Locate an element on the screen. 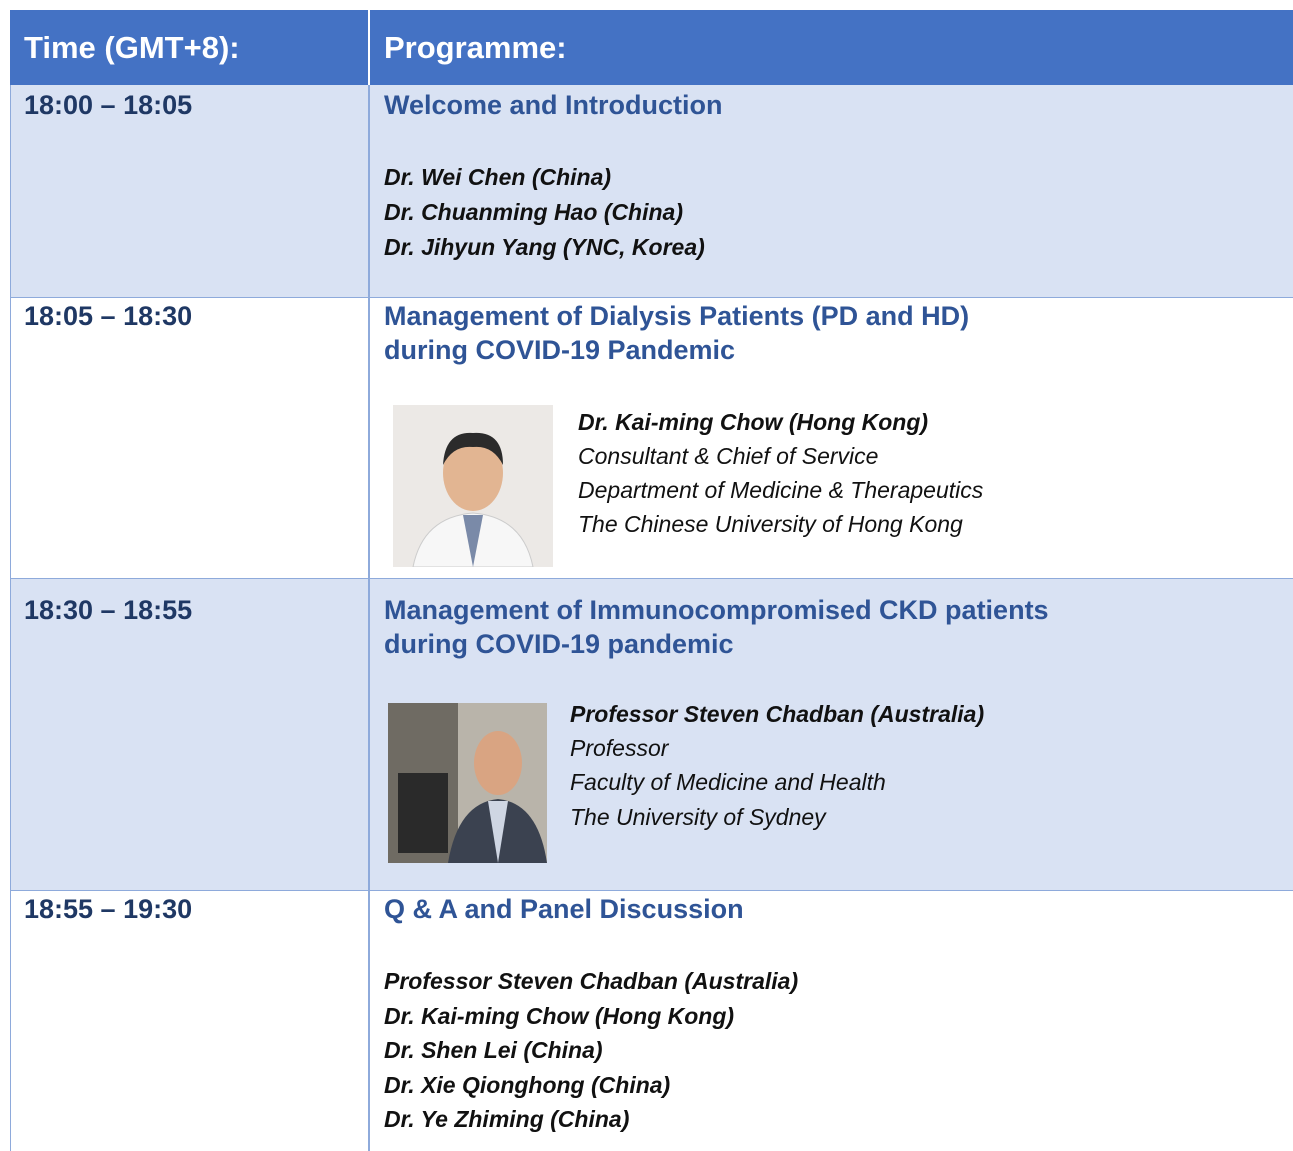 The height and width of the screenshot is (1151, 1293). speaker: Dr. Jihyun Yang (YNC, Korea) is located at coordinates (544, 247).